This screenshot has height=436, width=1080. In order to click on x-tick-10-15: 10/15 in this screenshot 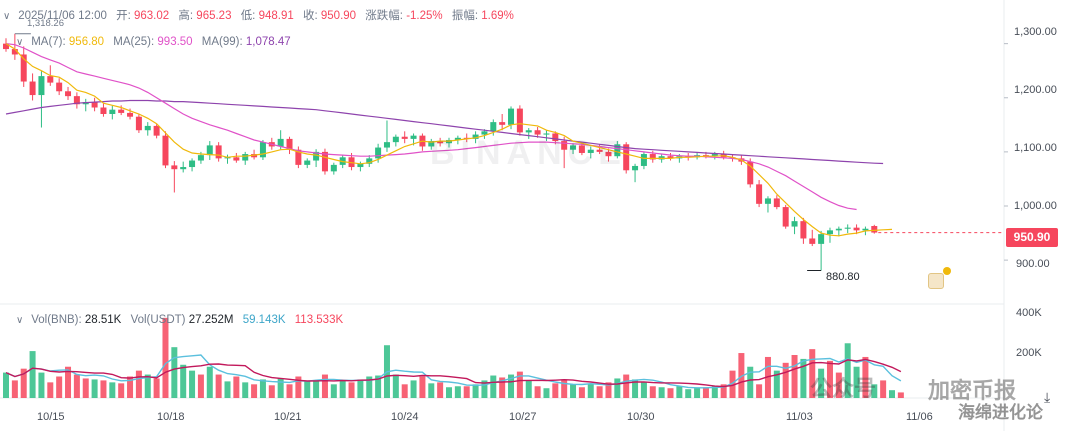, I will do `click(51, 417)`.